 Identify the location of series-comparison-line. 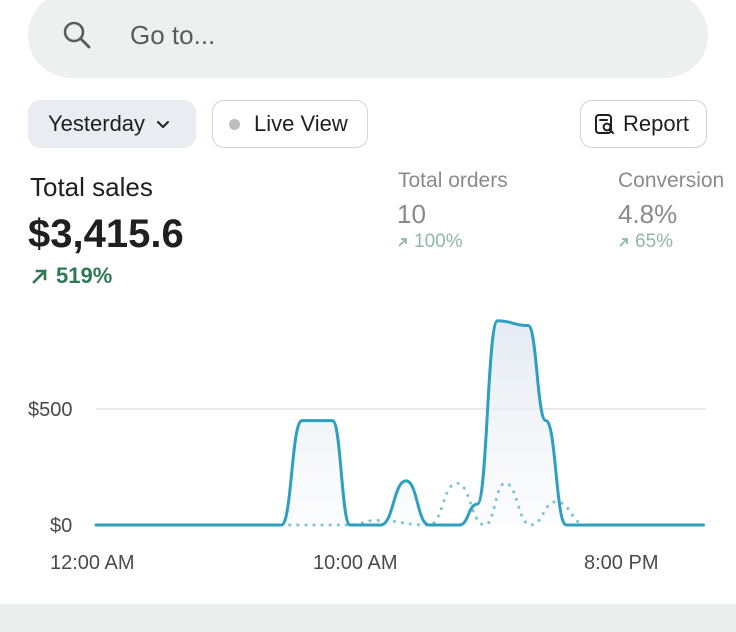
(434, 504).